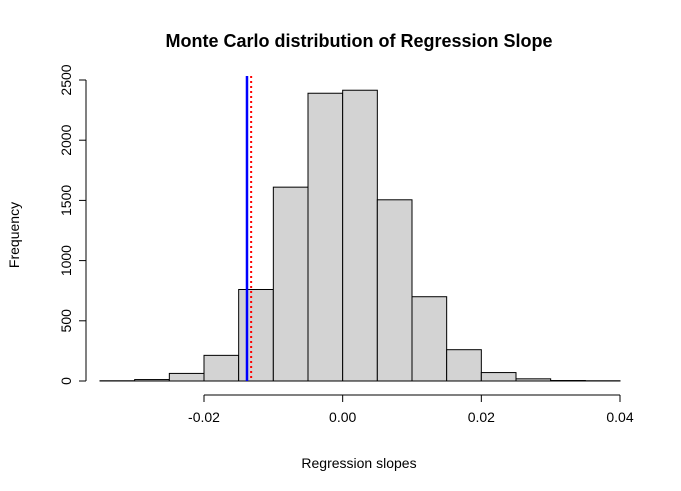  I want to click on x-axis-label: Regression slopes, so click(358, 463).